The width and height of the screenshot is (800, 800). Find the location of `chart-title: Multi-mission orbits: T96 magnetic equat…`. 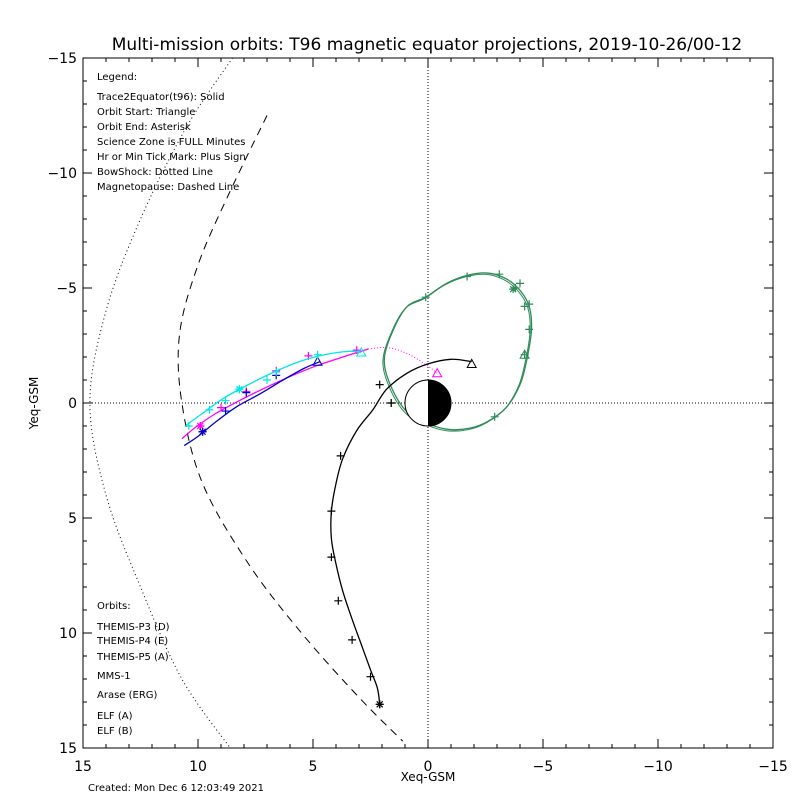

chart-title: Multi-mission orbits: T96 magnetic equat… is located at coordinates (427, 45).